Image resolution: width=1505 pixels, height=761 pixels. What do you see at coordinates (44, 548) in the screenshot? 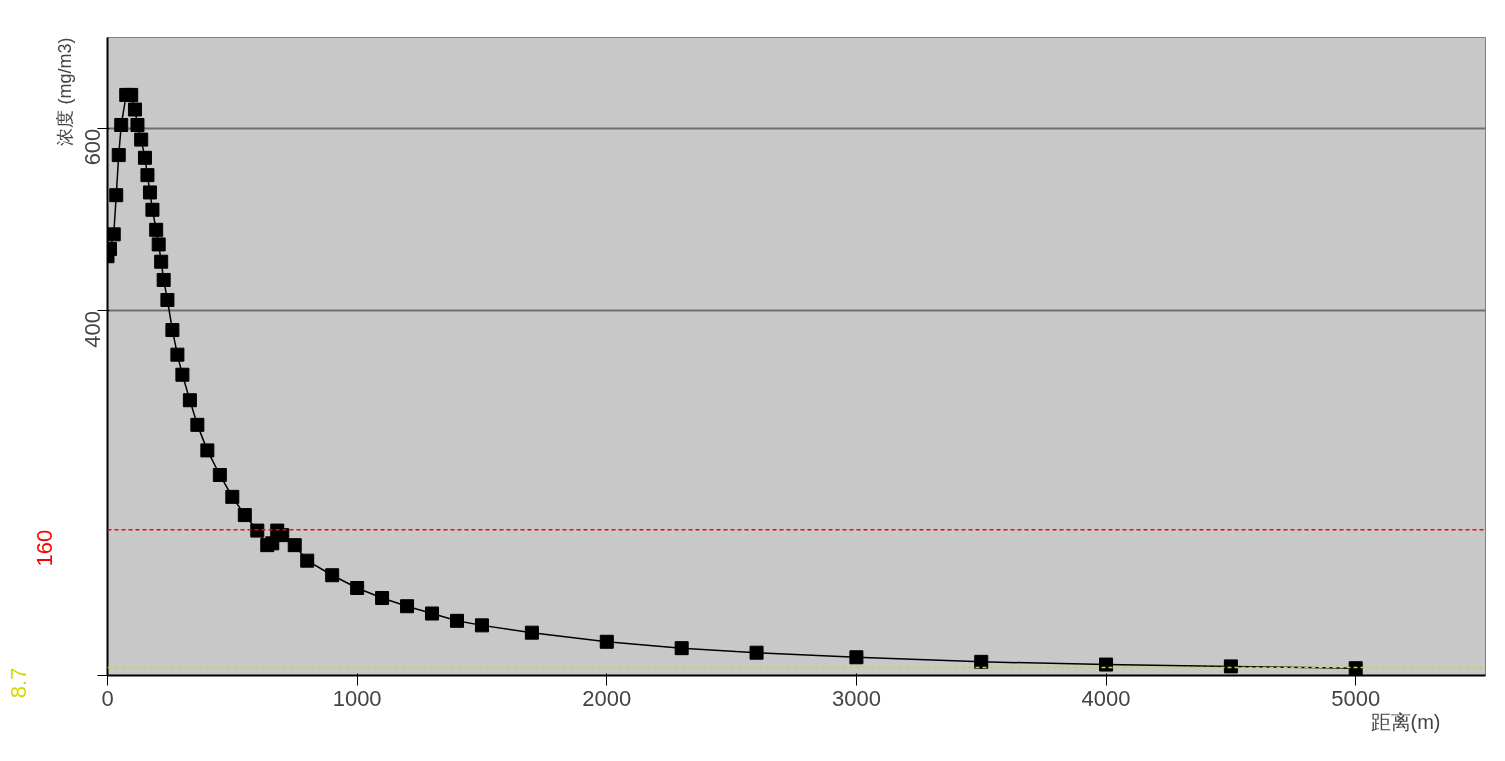
I see `ref-line-label: 160` at bounding box center [44, 548].